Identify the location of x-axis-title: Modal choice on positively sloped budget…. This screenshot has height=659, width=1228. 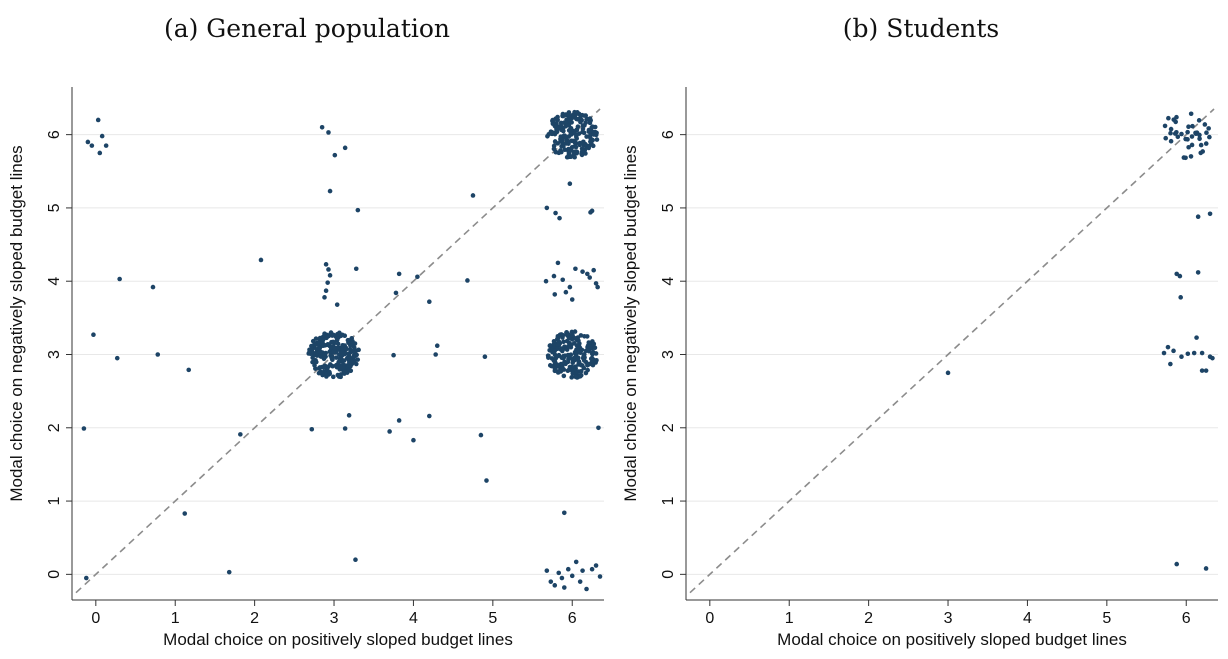
(952, 639).